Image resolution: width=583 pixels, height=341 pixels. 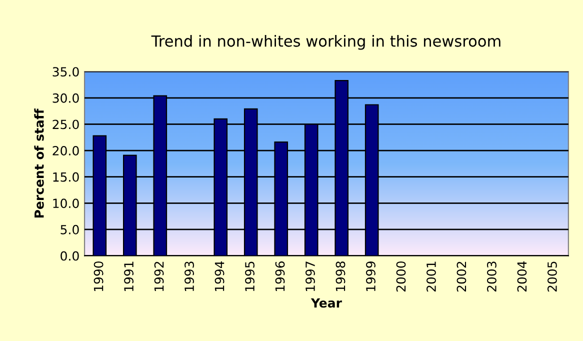 What do you see at coordinates (326, 303) in the screenshot?
I see `x-axis-title: Year` at bounding box center [326, 303].